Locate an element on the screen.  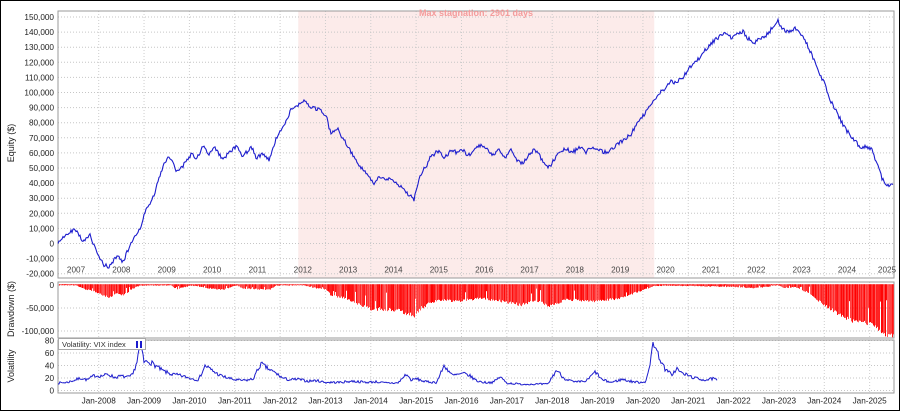
equity-y-tick-label: 70,000 is located at coordinates (41, 138).